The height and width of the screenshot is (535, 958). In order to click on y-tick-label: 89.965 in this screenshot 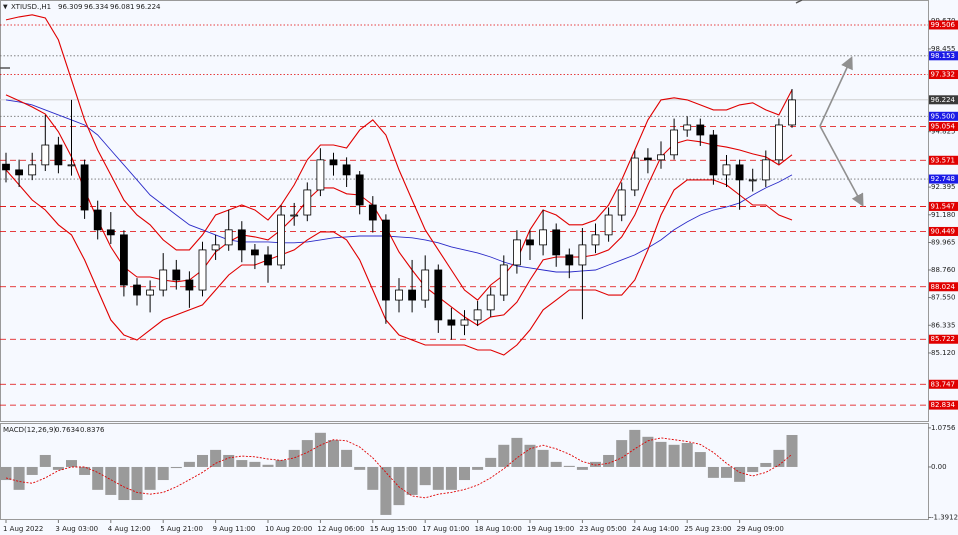, I will do `click(943, 243)`.